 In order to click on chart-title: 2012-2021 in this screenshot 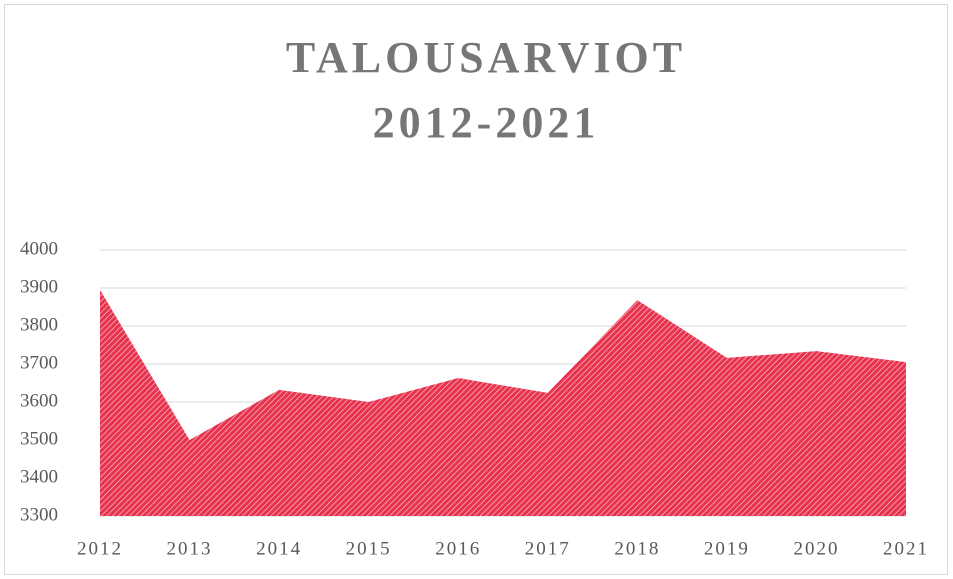, I will do `click(486, 122)`.